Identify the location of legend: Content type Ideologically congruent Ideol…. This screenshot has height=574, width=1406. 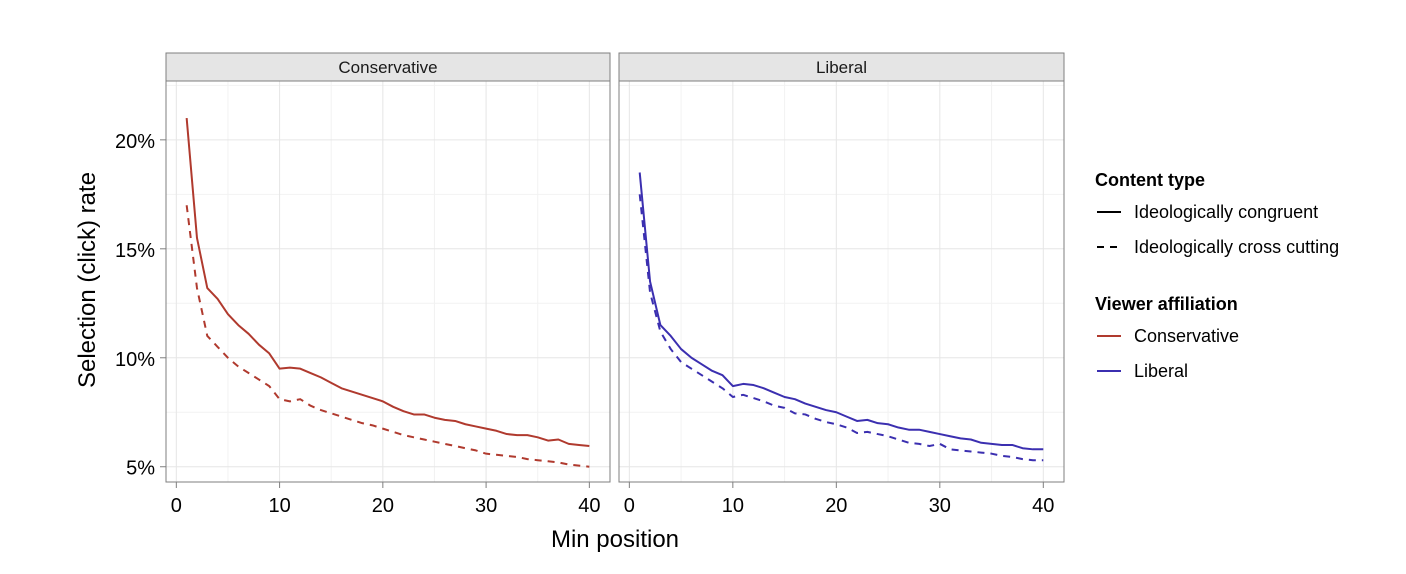
(1217, 275).